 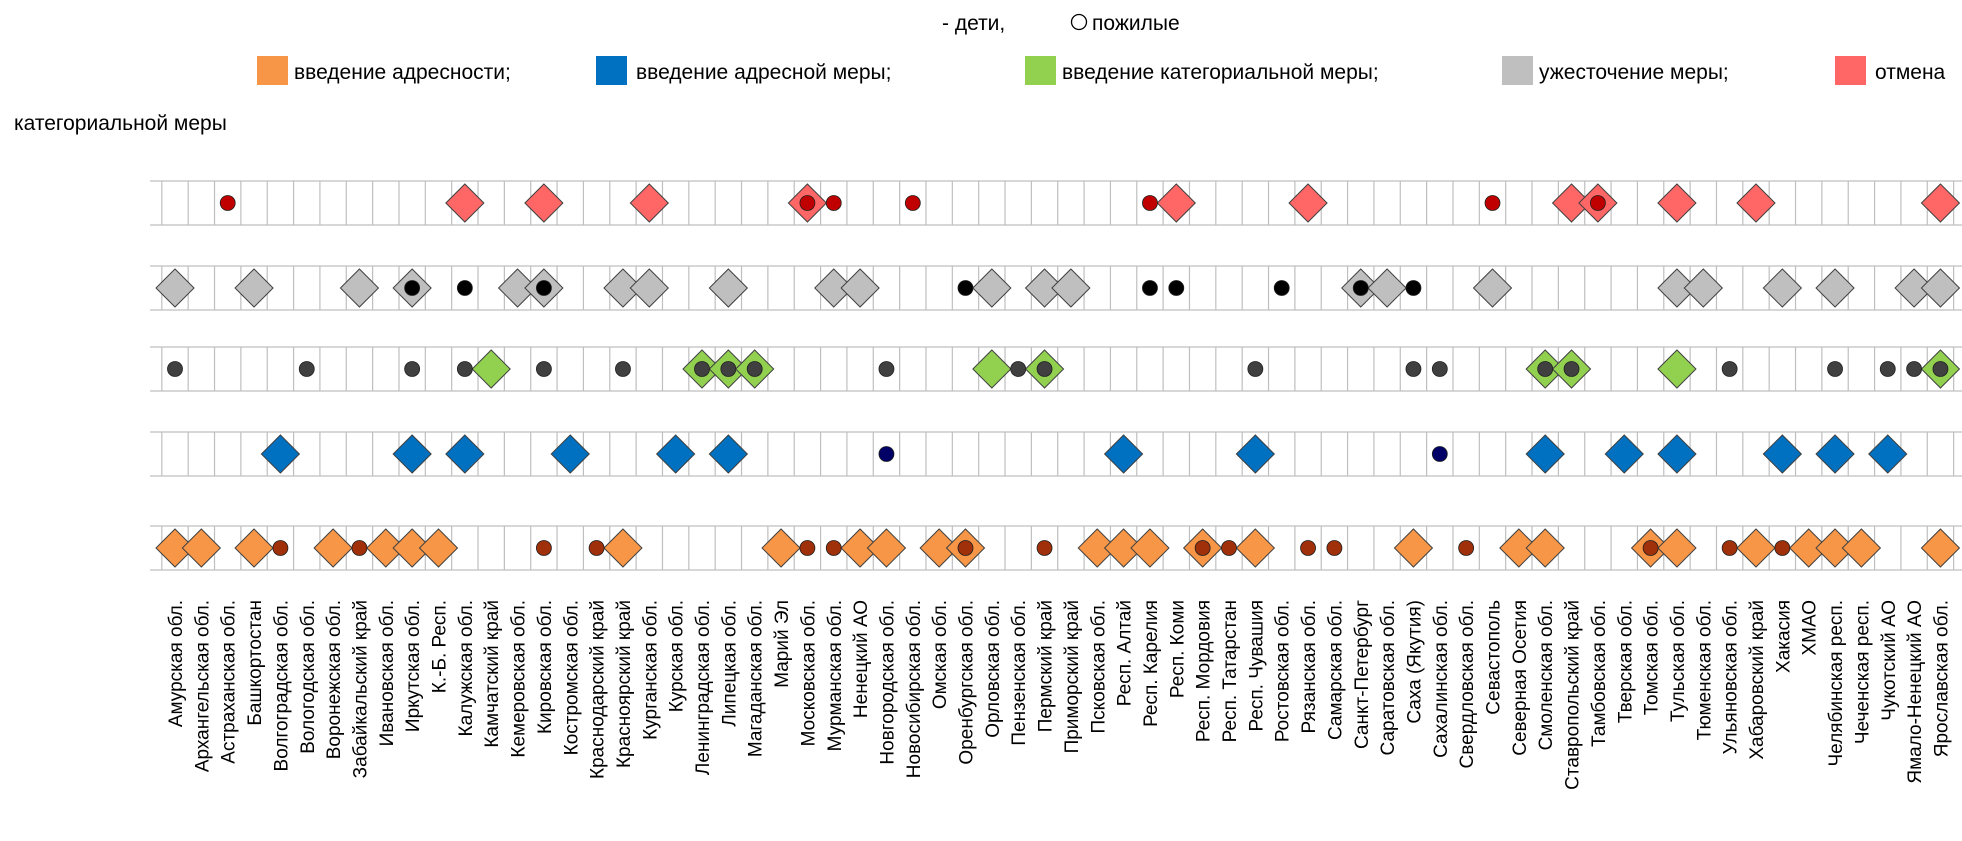 What do you see at coordinates (1309, 666) in the screenshot?
I see `x-tick-label: Рязанская обл.` at bounding box center [1309, 666].